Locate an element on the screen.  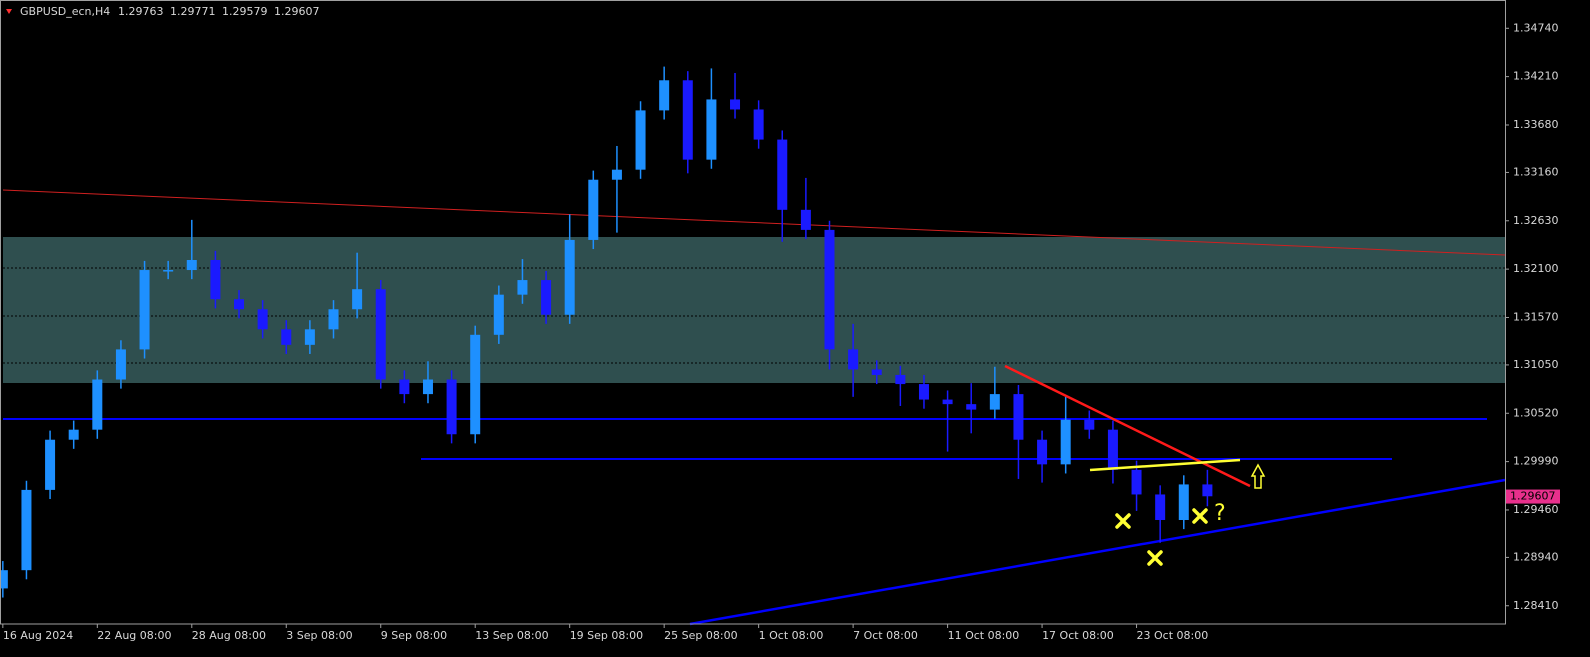
x-tick-label: 1 Oct 08:00 is located at coordinates (791, 635).